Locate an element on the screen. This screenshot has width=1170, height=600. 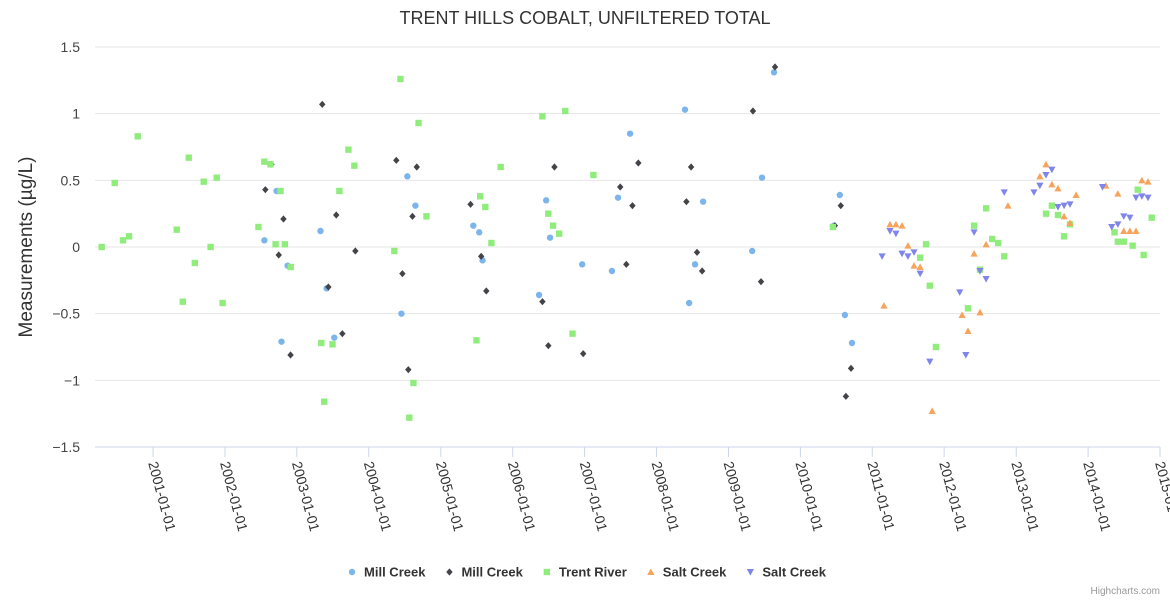
legend-item: Mill Creek is located at coordinates (485, 572).